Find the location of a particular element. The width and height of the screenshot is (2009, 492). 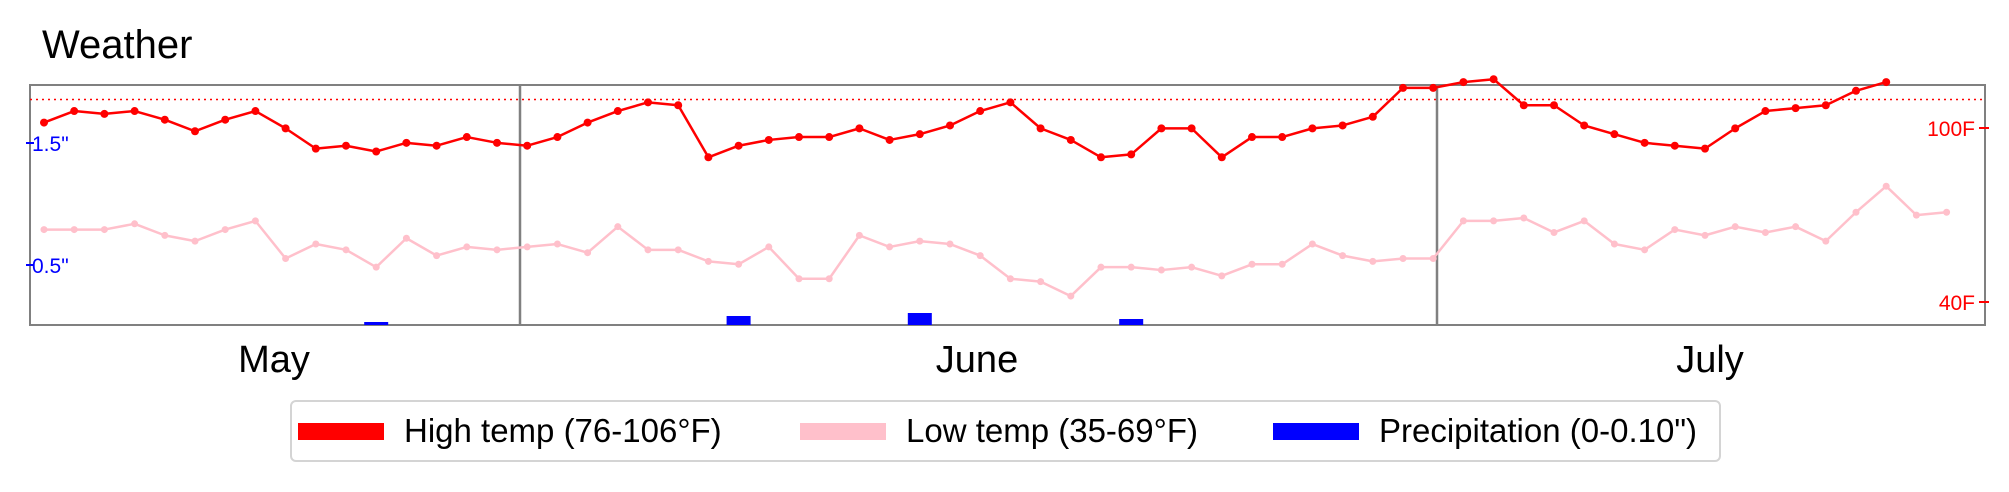

month-label-july: July is located at coordinates (1710, 360).